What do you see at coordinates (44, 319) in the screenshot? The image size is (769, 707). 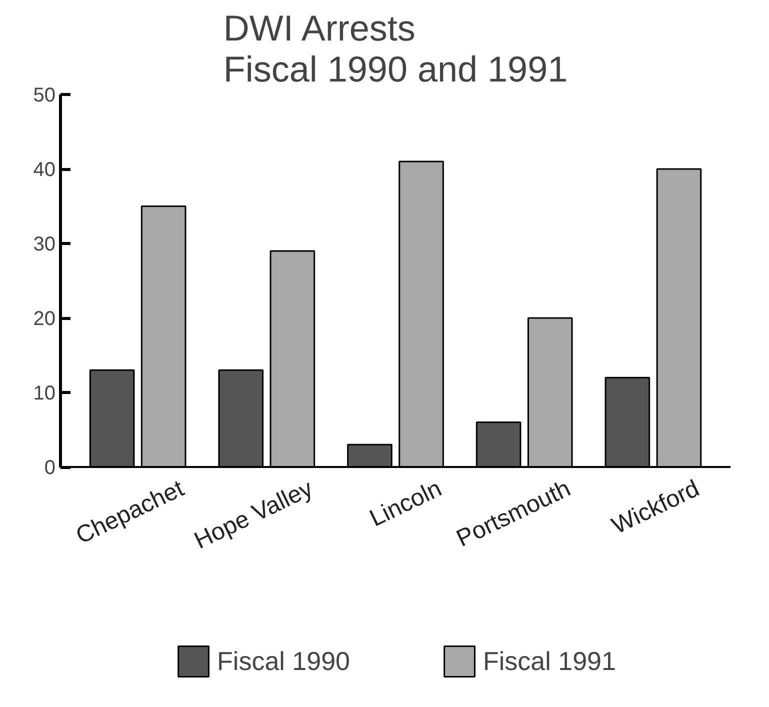 I see `y-tick-label: 20` at bounding box center [44, 319].